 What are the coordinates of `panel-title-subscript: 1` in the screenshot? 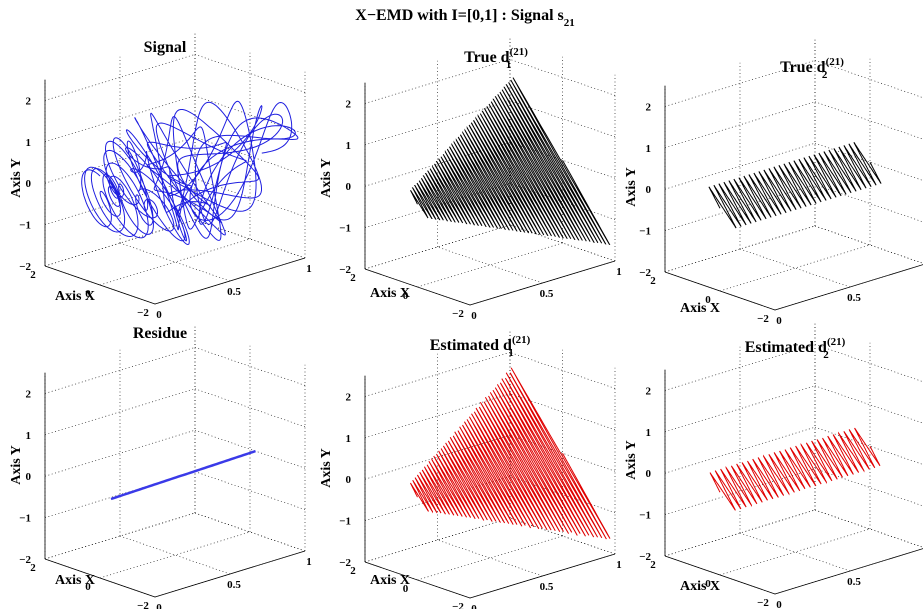 It's located at (511, 353).